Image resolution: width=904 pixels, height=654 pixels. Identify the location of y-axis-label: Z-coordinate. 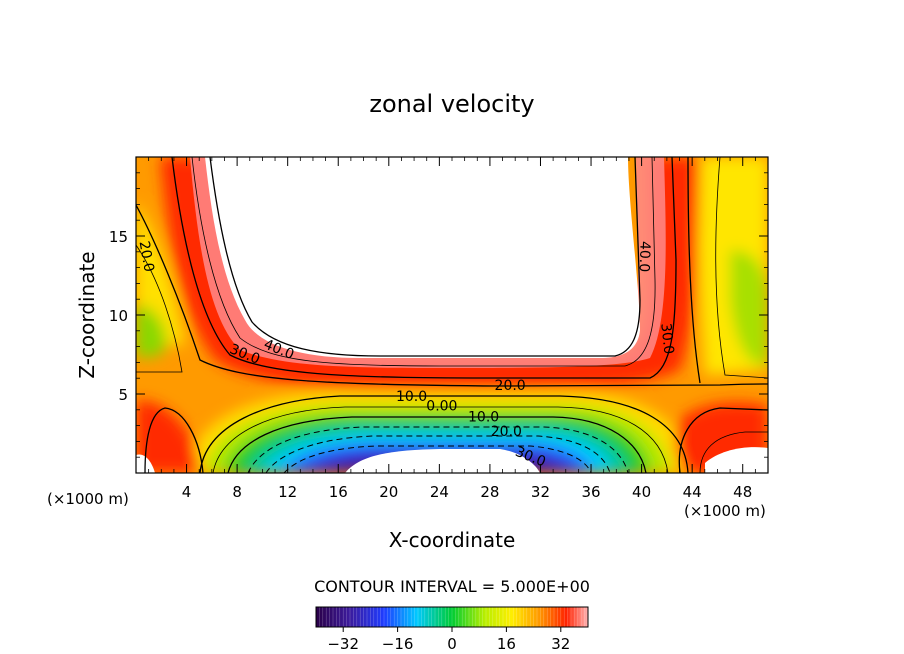
(87, 314).